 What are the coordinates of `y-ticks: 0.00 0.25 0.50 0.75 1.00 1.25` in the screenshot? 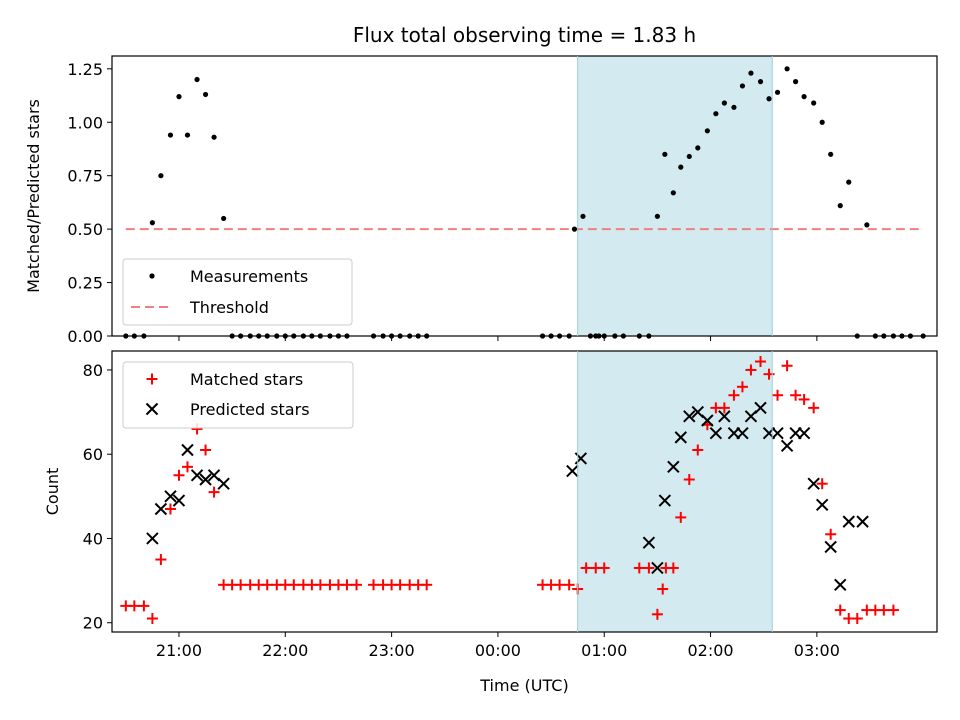 It's located at (89, 203).